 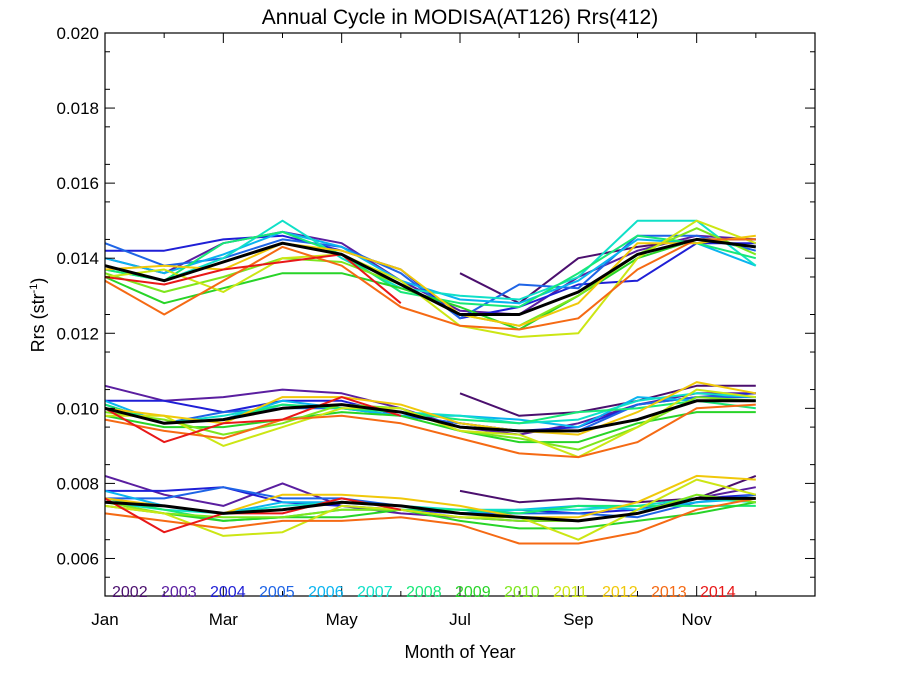 What do you see at coordinates (522, 592) in the screenshot?
I see `legend-item: 2010` at bounding box center [522, 592].